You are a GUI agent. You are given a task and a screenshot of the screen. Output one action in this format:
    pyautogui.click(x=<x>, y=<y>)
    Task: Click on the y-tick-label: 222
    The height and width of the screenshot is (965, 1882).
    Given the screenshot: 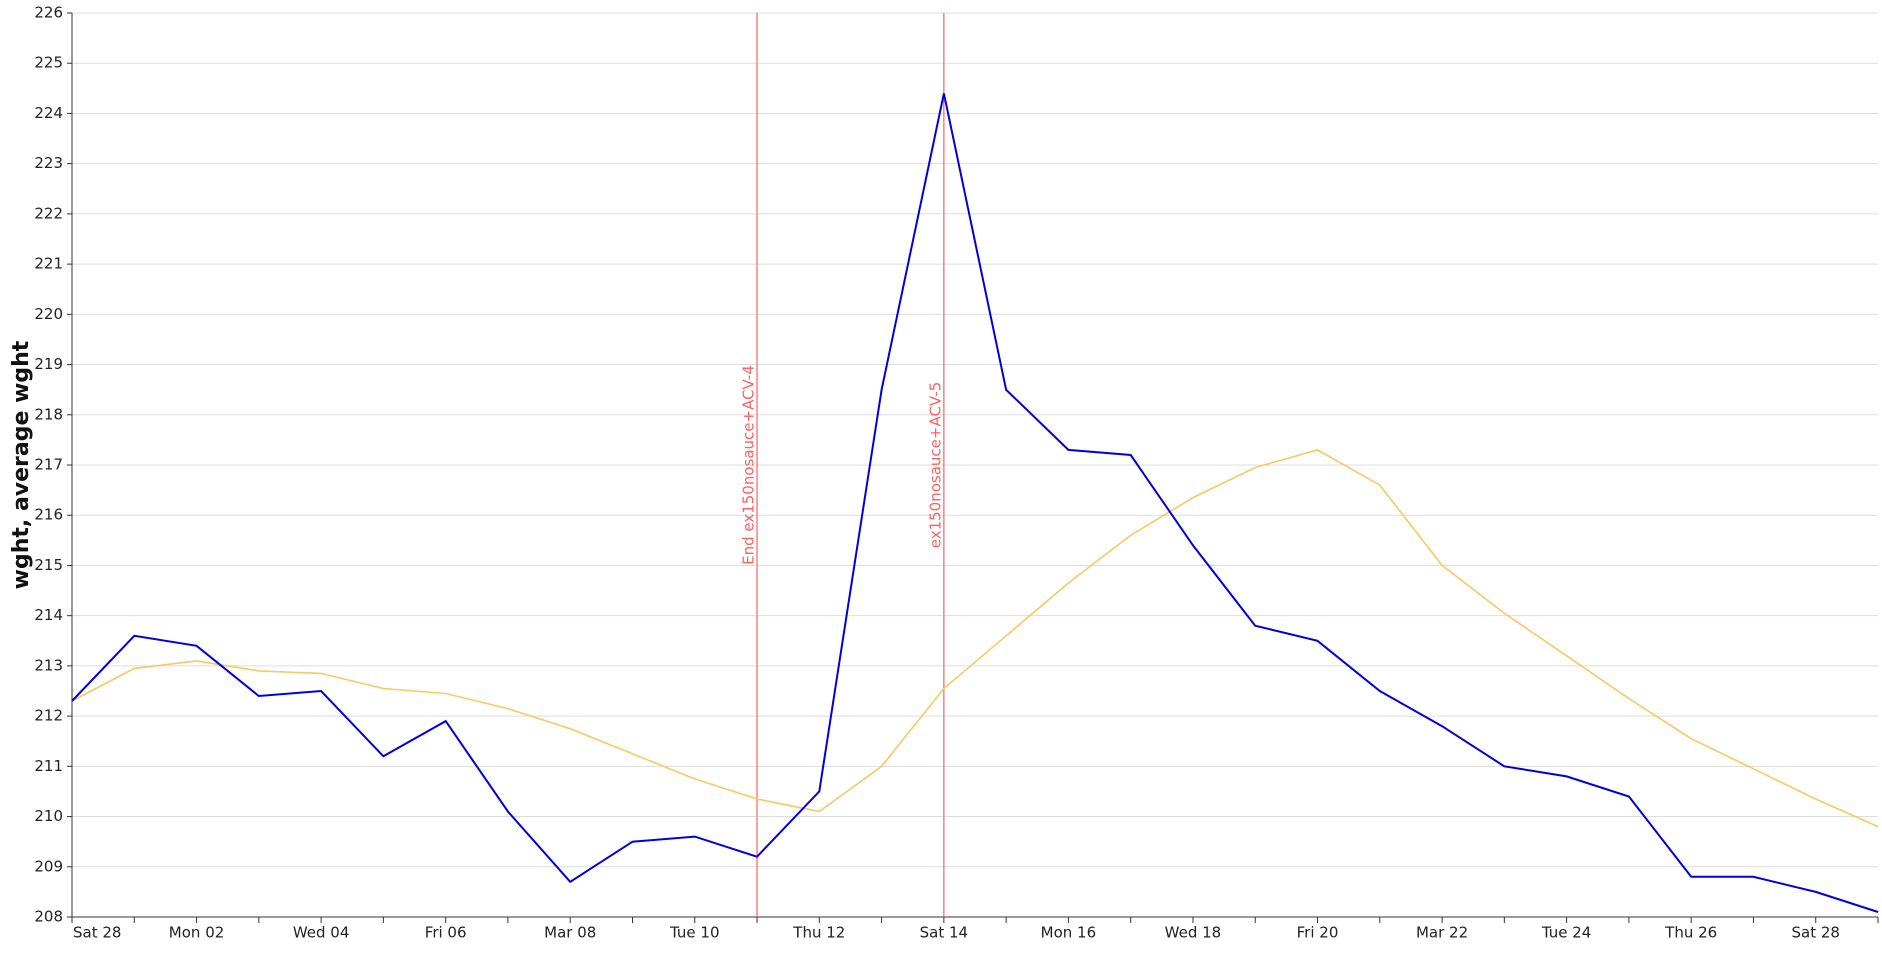 What is the action you would take?
    pyautogui.click(x=48, y=213)
    